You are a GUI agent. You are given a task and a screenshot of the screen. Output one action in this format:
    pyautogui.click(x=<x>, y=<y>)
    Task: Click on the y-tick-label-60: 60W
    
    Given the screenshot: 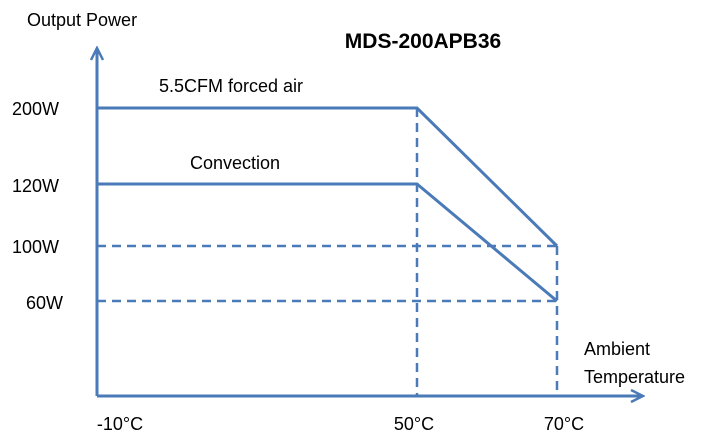 What is the action you would take?
    pyautogui.click(x=44, y=303)
    